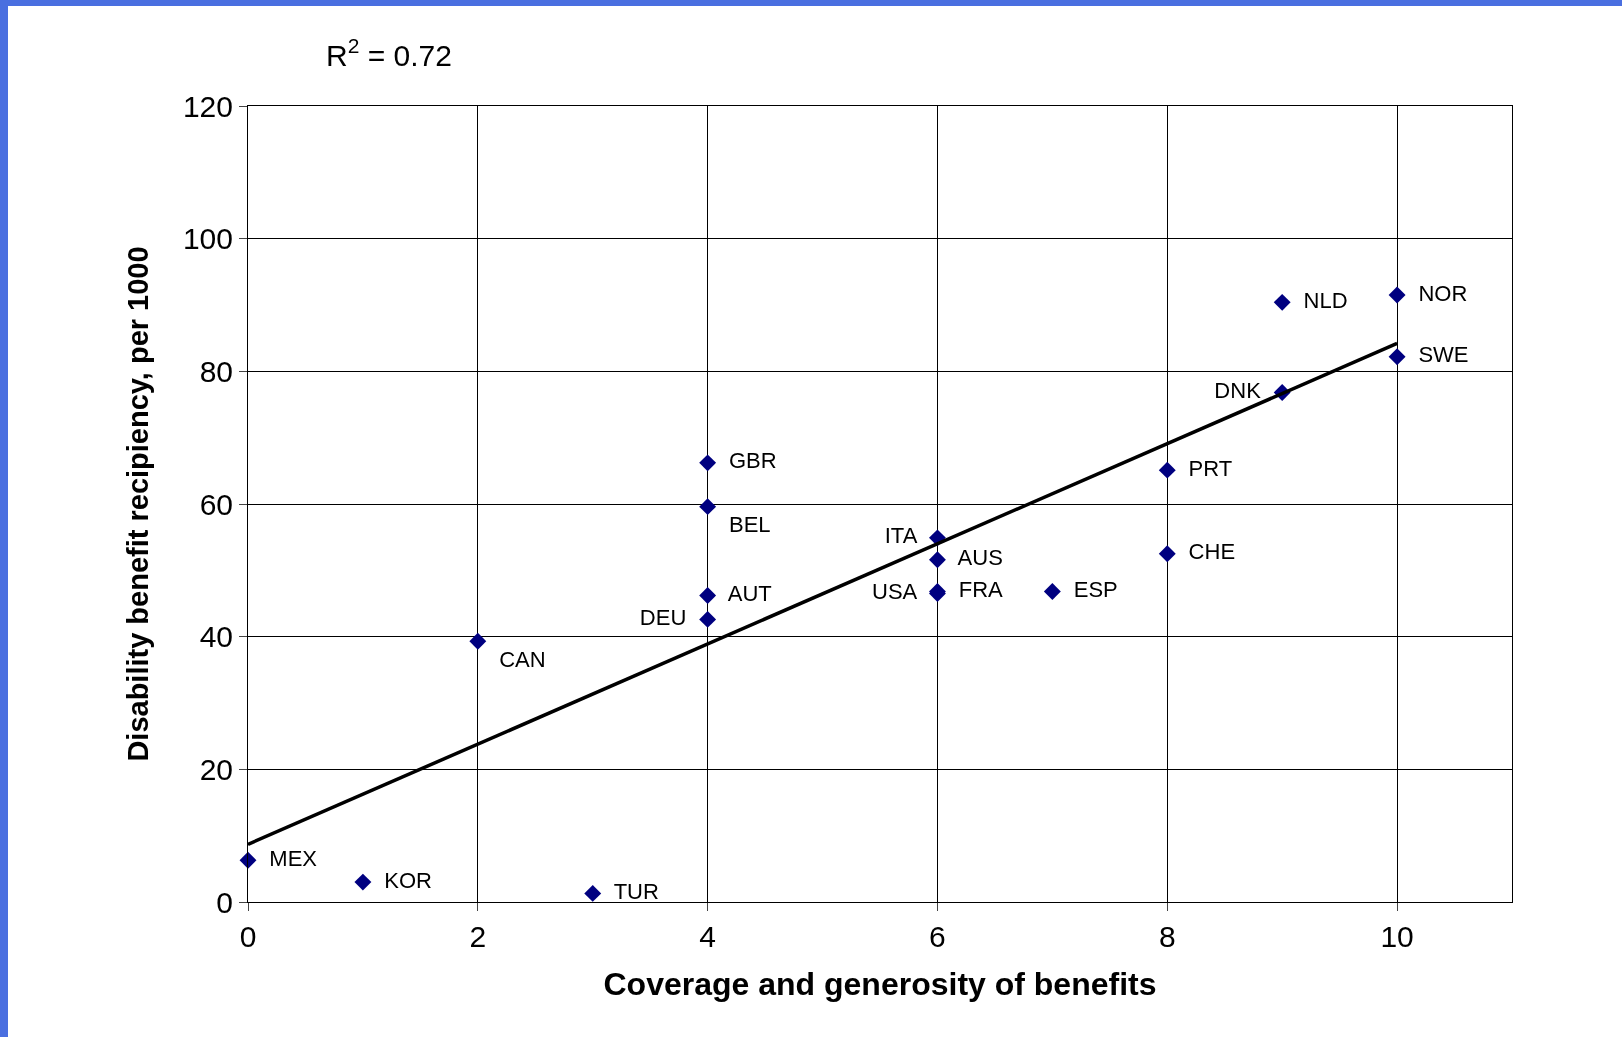 Image resolution: width=1622 pixels, height=1037 pixels. What do you see at coordinates (1443, 355) in the screenshot?
I see `data-label: SWE` at bounding box center [1443, 355].